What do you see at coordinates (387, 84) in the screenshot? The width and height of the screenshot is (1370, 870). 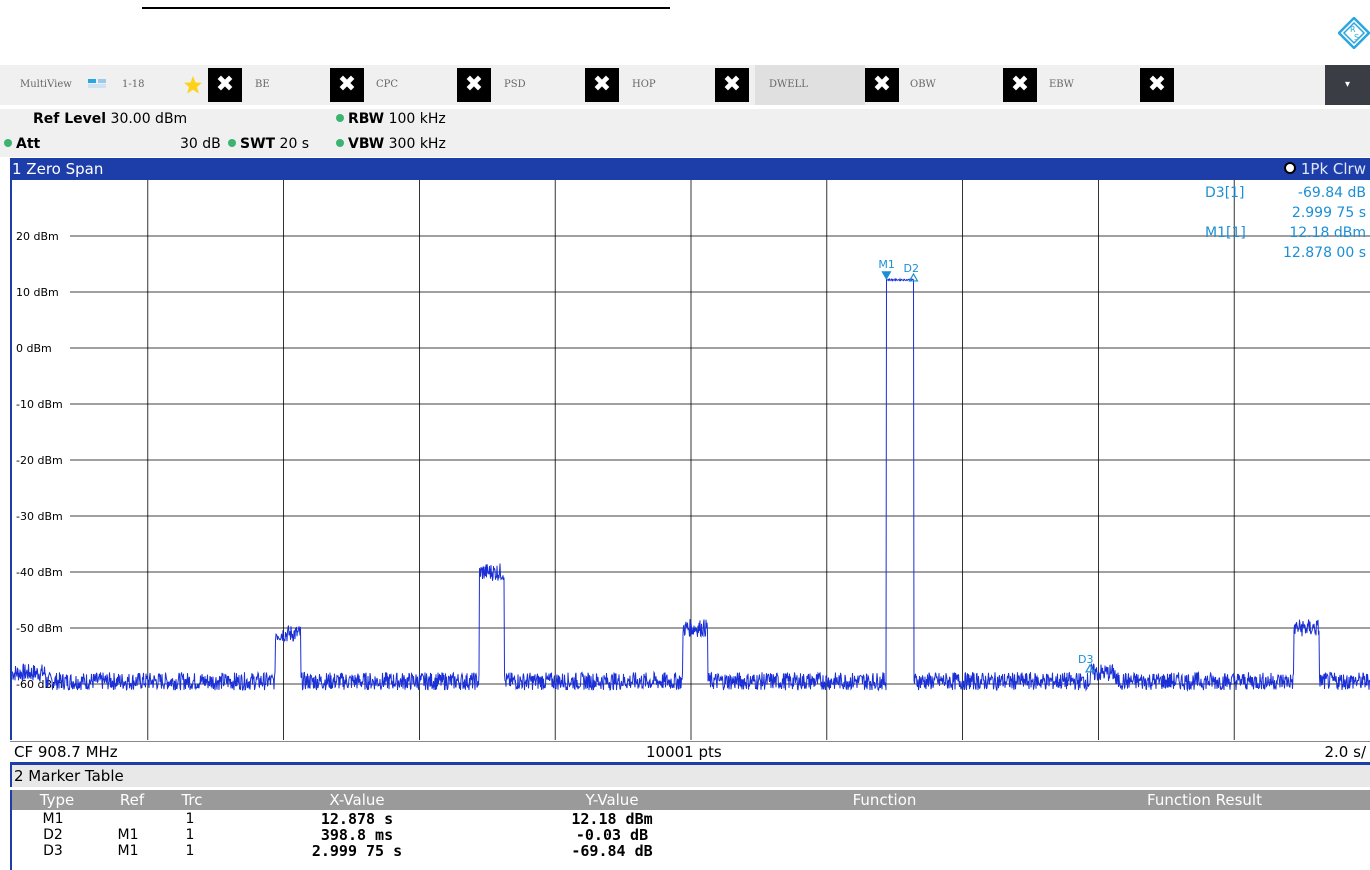 I see `tab-cpc: CPC` at bounding box center [387, 84].